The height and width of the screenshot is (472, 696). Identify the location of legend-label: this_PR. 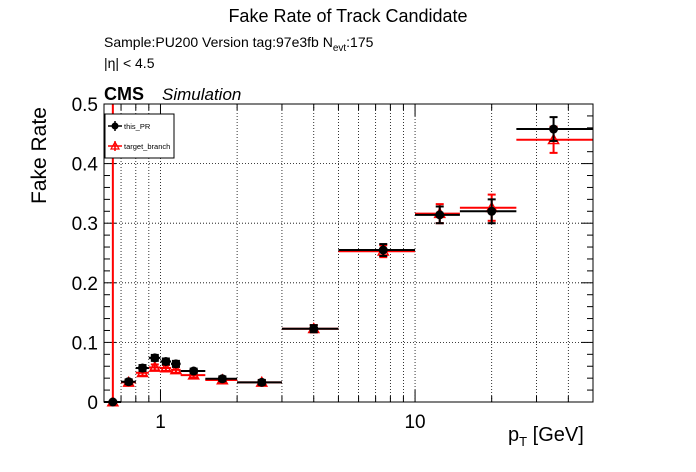
(137, 126).